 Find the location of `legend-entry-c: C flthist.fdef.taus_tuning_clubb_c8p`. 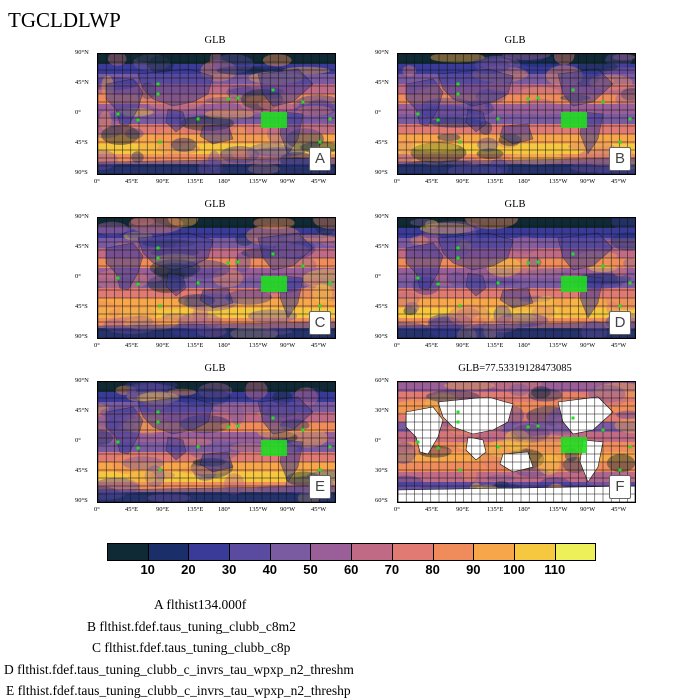

legend-entry-c: C flthist.fdef.taus_tuning_clubb_c8p is located at coordinates (191, 647).